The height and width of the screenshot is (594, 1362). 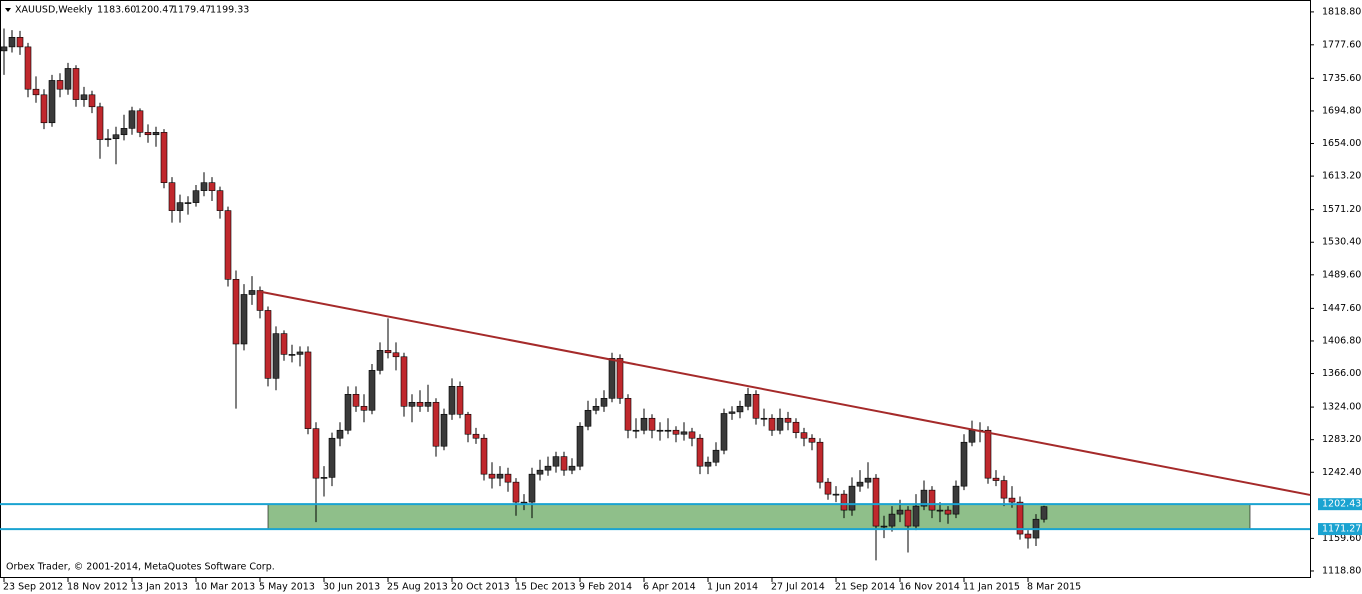 What do you see at coordinates (1341, 110) in the screenshot?
I see `y-tick-label: 1694.80` at bounding box center [1341, 110].